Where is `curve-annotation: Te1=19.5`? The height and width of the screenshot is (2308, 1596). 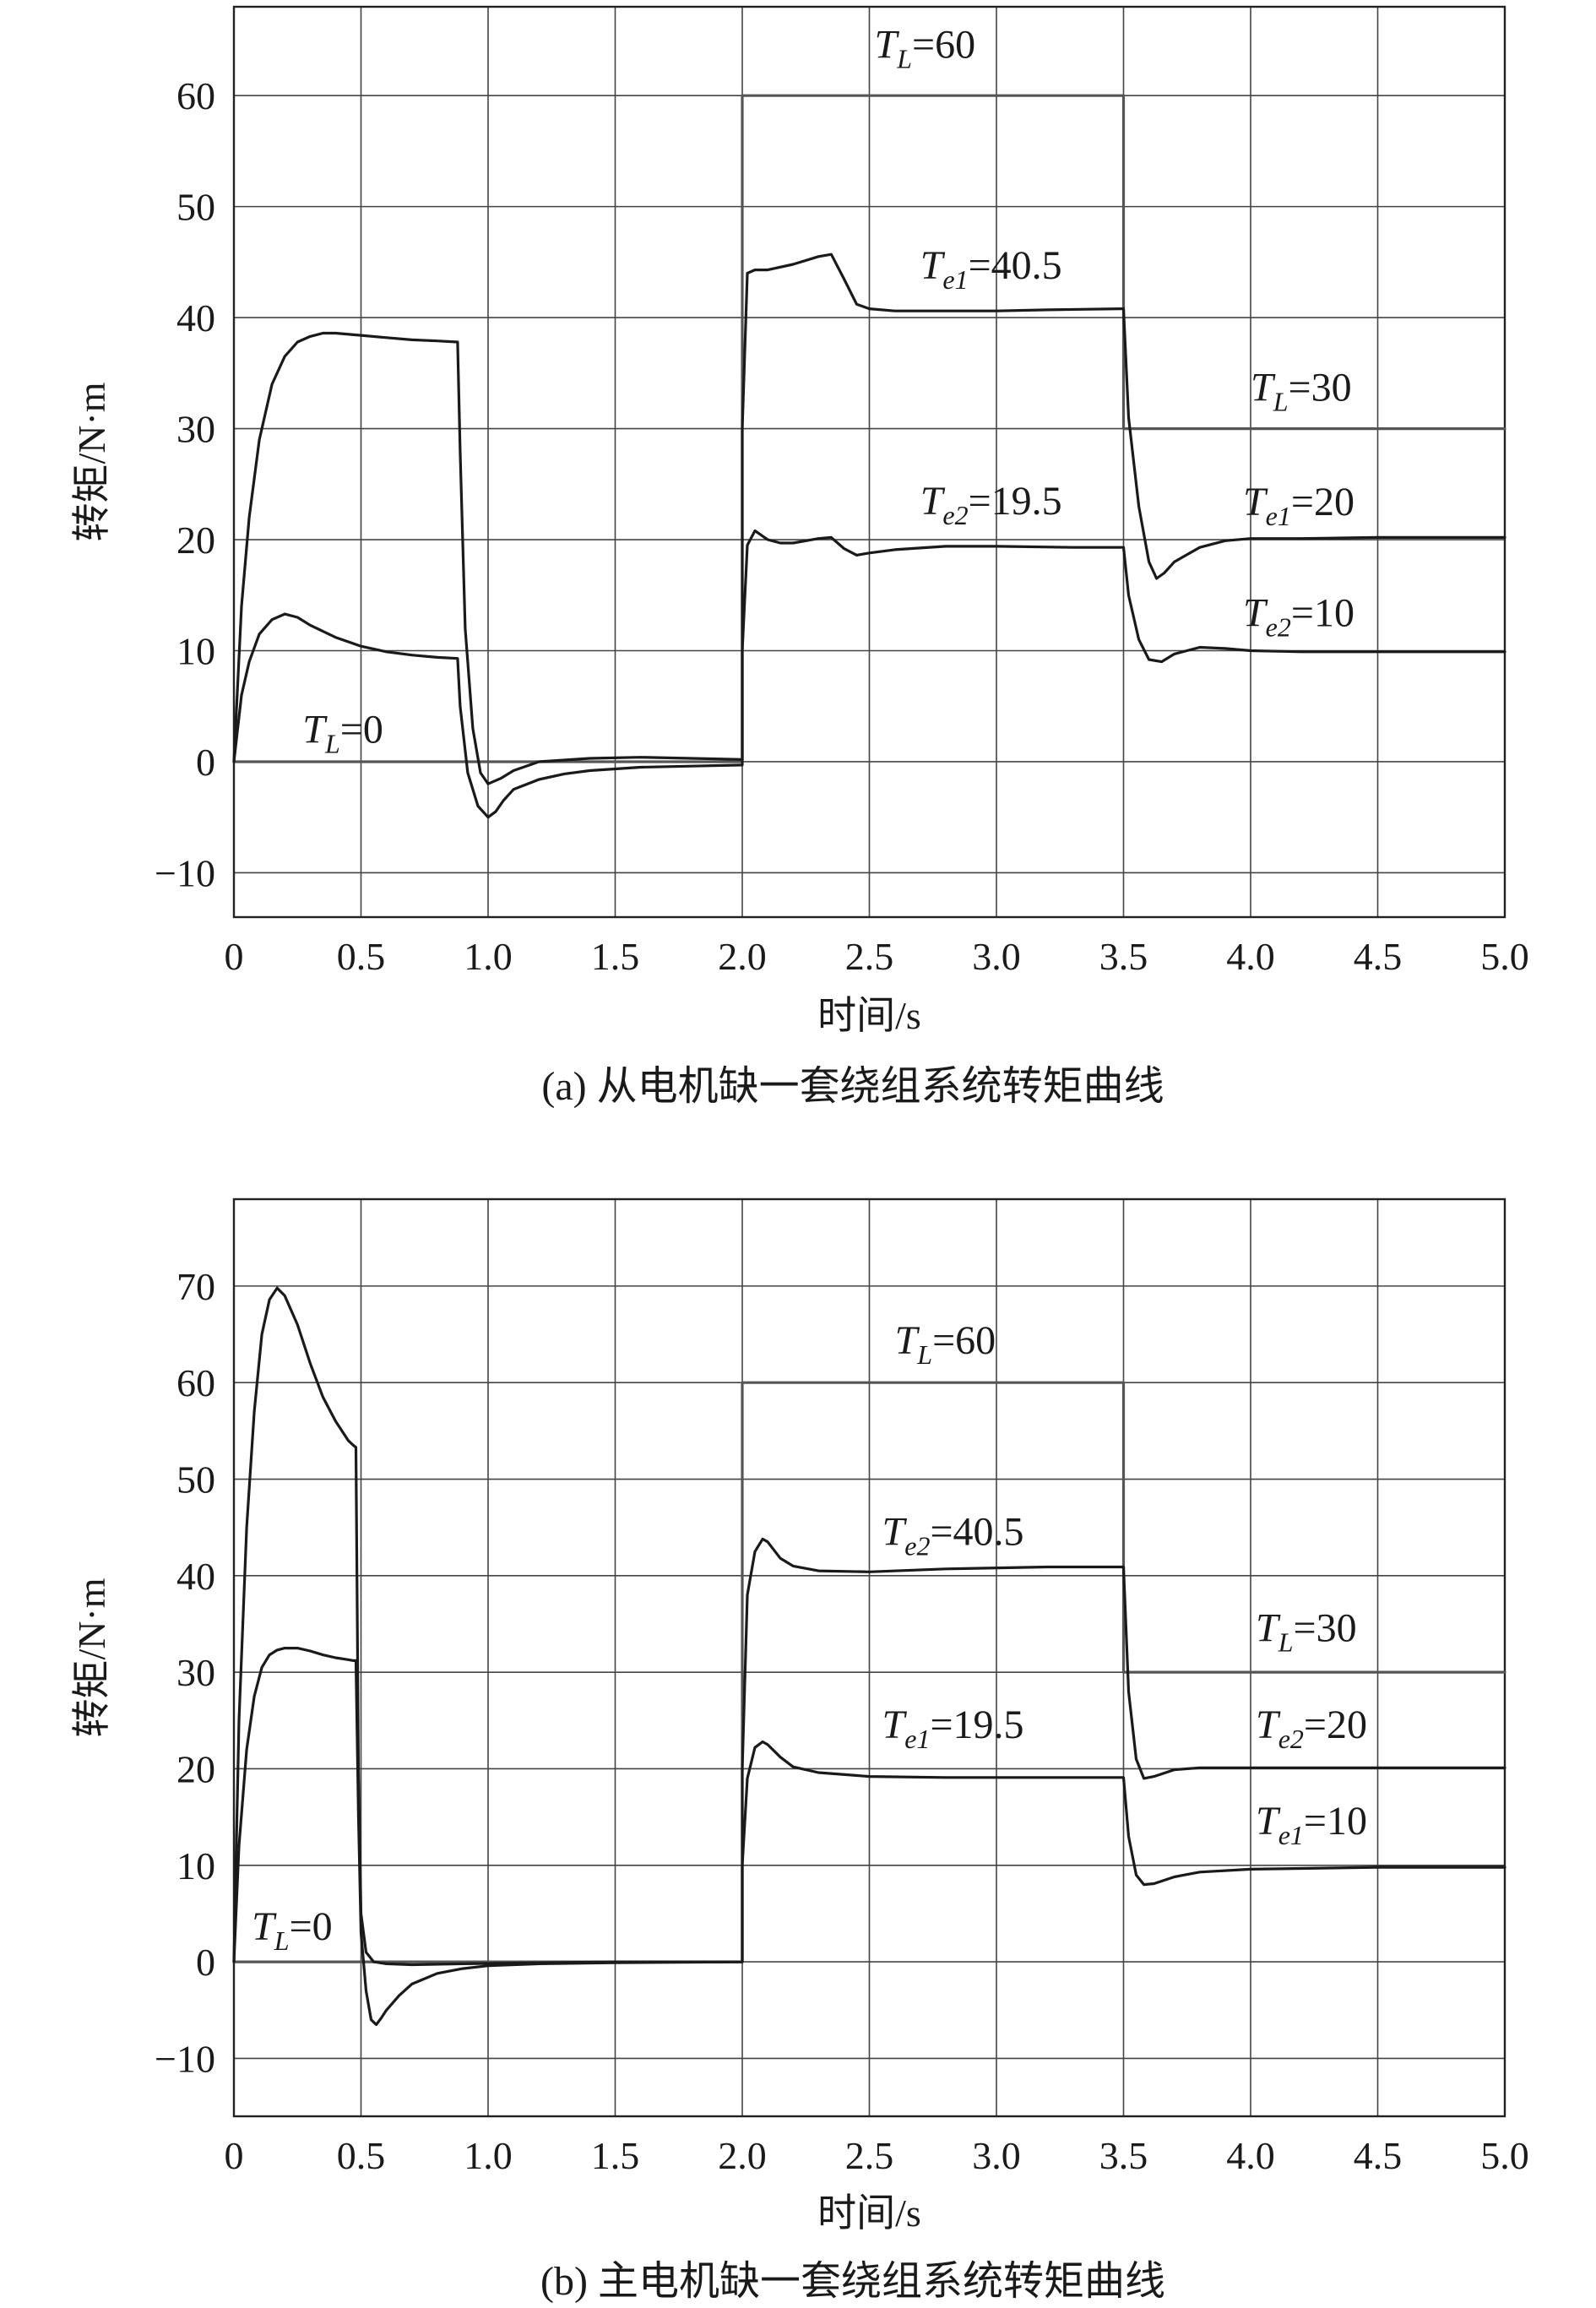
curve-annotation: Te1=19.5 is located at coordinates (953, 1728).